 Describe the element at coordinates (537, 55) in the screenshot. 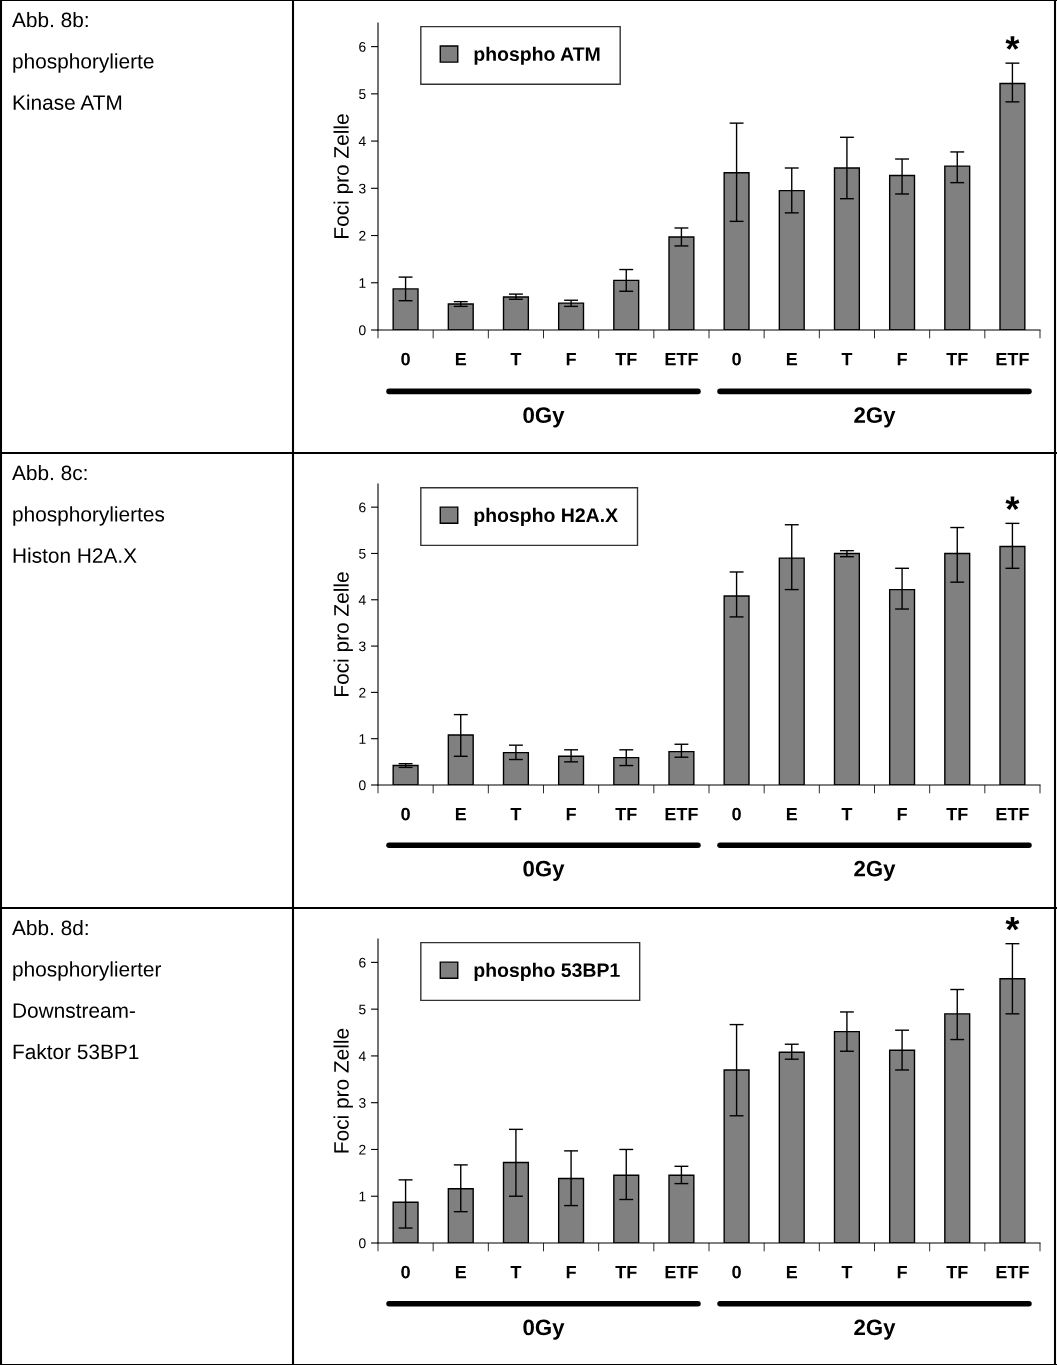

I see `legend-label: phospho ATM` at that location.